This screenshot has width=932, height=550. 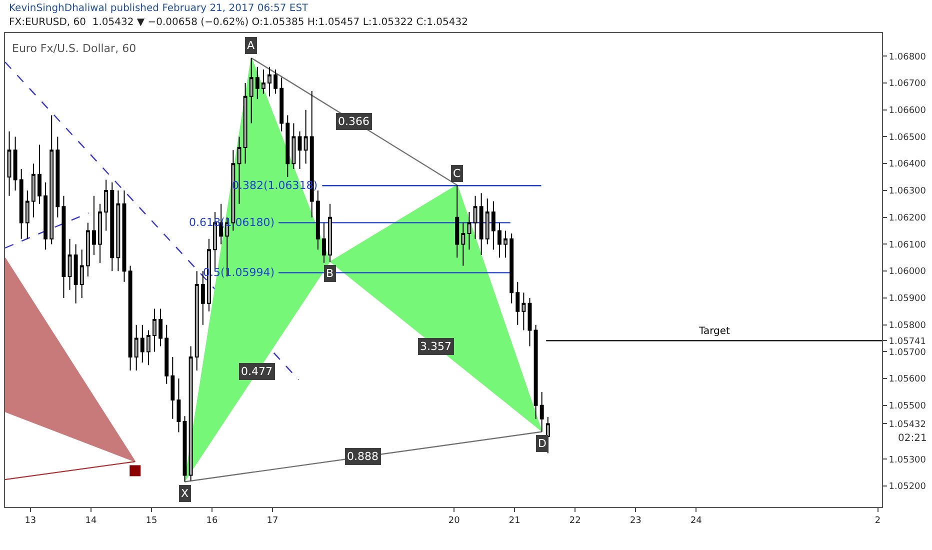 What do you see at coordinates (91, 521) in the screenshot?
I see `x-tick-label: 14` at bounding box center [91, 521].